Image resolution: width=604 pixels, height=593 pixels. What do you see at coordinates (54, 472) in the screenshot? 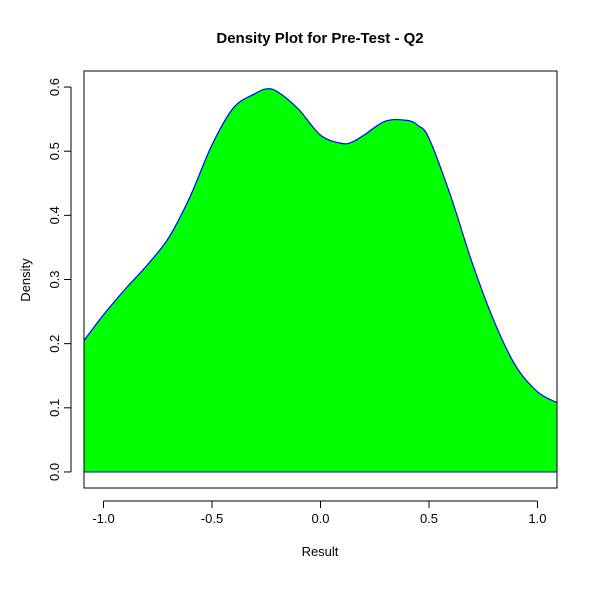
I see `y-tick-label: 0.0` at bounding box center [54, 472].